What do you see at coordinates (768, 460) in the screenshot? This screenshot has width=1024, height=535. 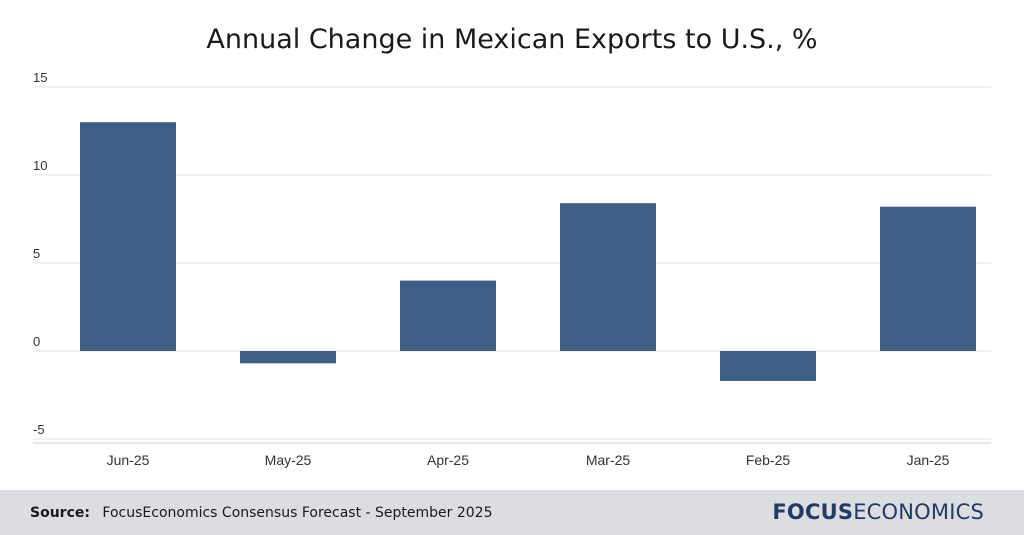 I see `x-tick-label: Feb-25` at bounding box center [768, 460].